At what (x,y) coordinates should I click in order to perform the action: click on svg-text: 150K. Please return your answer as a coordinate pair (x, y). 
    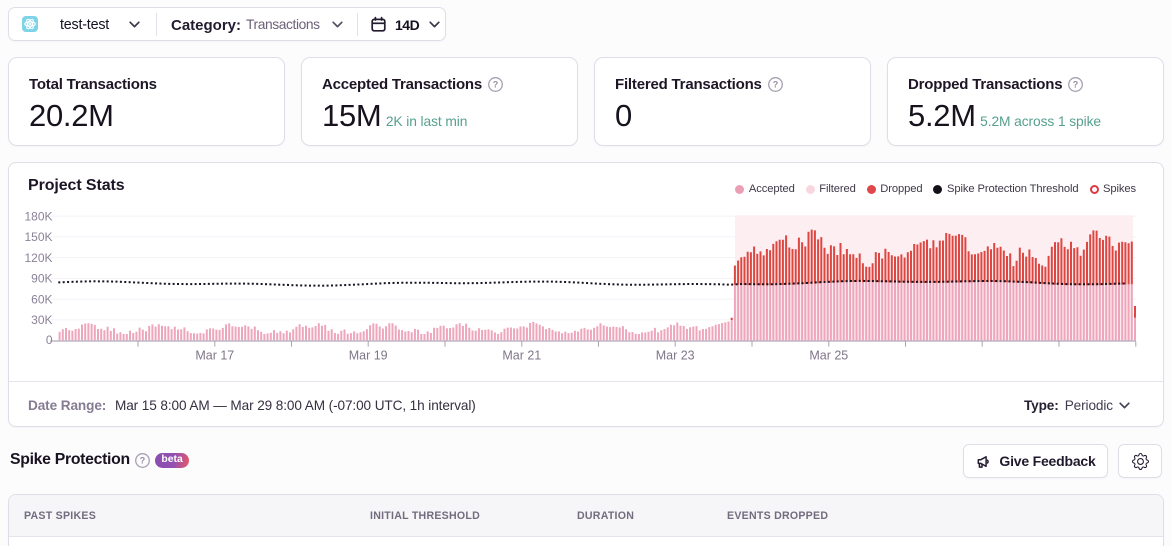
    Looking at the image, I should click on (38, 237).